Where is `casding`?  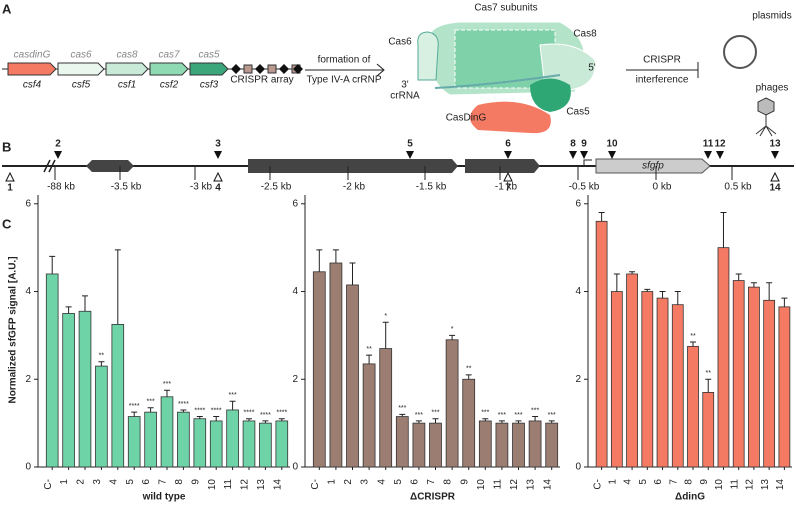 casding is located at coordinates (510, 117).